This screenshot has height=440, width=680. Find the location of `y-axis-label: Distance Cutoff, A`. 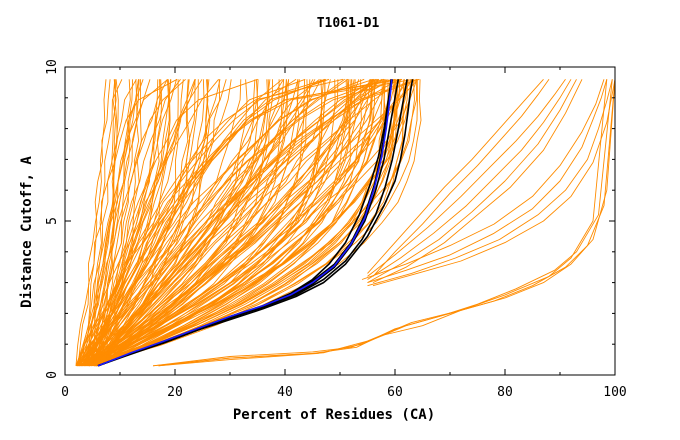

y-axis-label: Distance Cutoff, A is located at coordinates (27, 232).